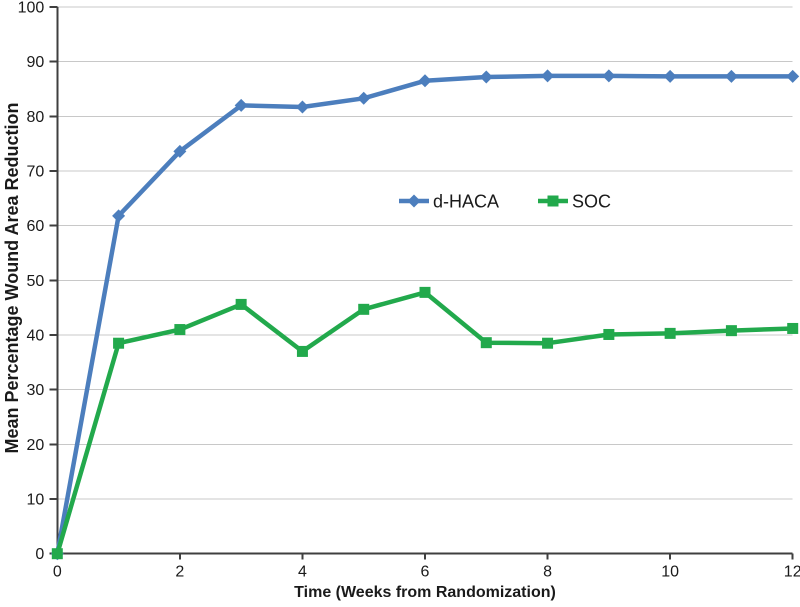  I want to click on y-tick-label-90: 90, so click(36, 62).